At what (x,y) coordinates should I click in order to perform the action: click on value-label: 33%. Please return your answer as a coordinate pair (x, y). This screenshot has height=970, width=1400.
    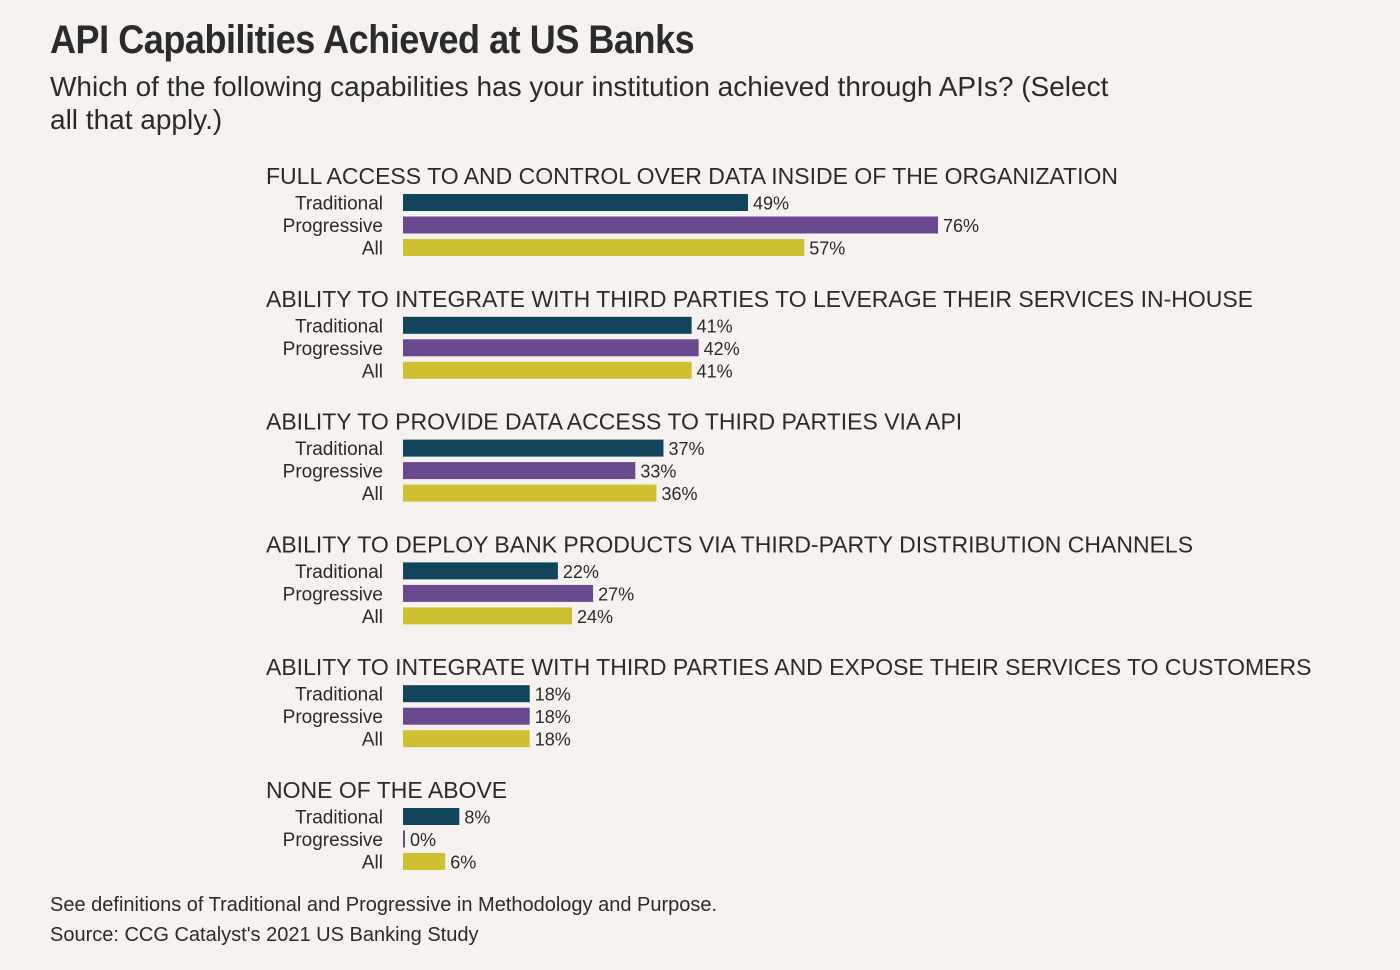
    Looking at the image, I should click on (658, 472).